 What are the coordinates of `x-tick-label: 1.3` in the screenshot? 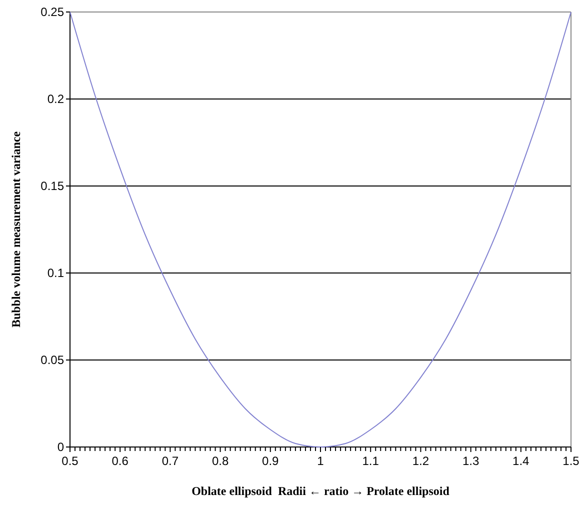 It's located at (471, 461).